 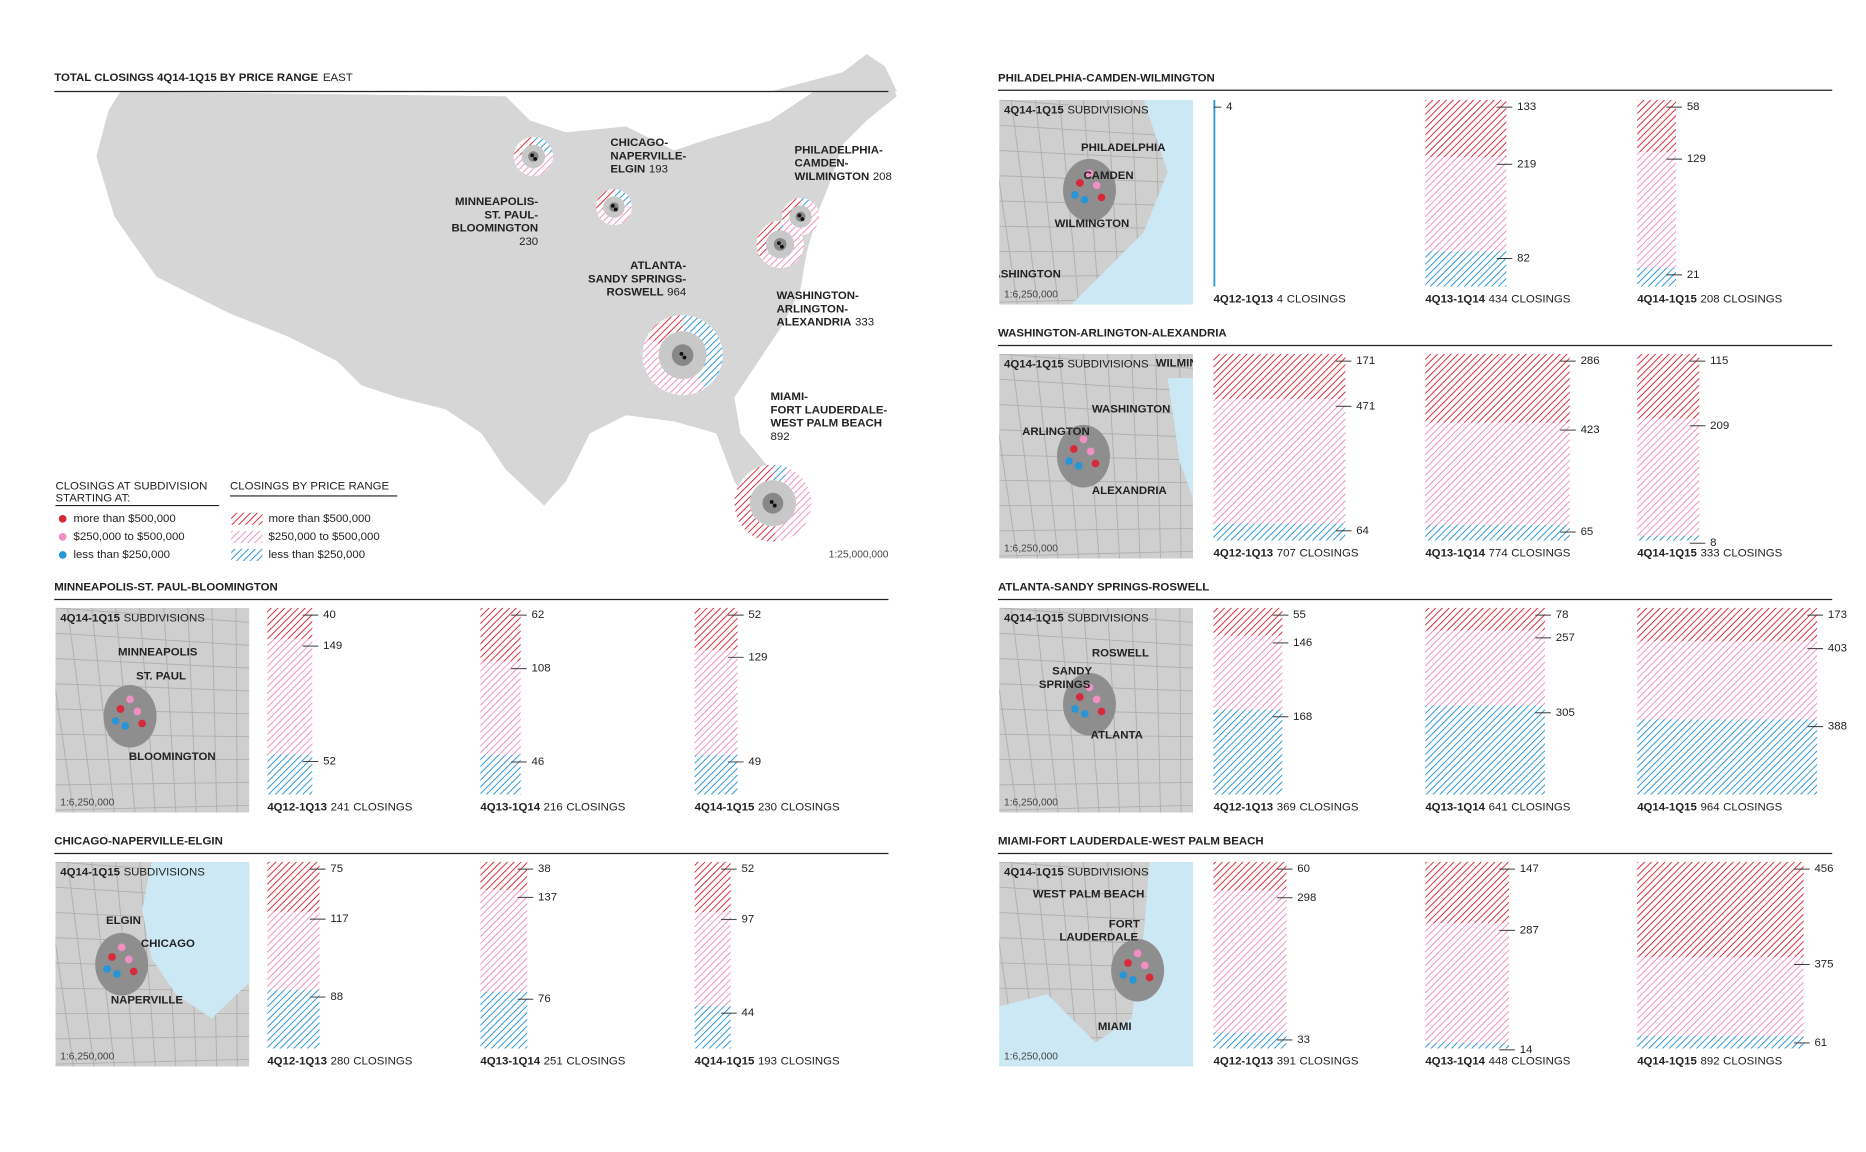 I want to click on value-label: 21, so click(x=1693, y=275).